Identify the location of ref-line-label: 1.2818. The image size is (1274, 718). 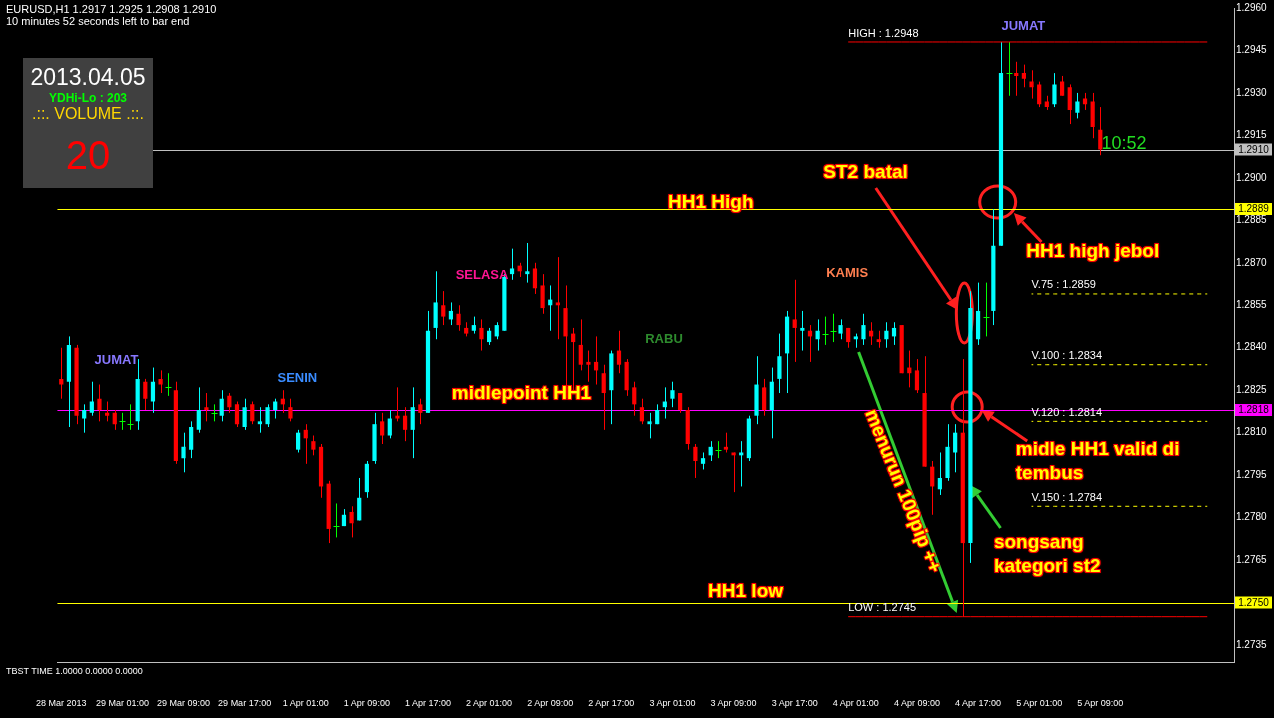
(1254, 410).